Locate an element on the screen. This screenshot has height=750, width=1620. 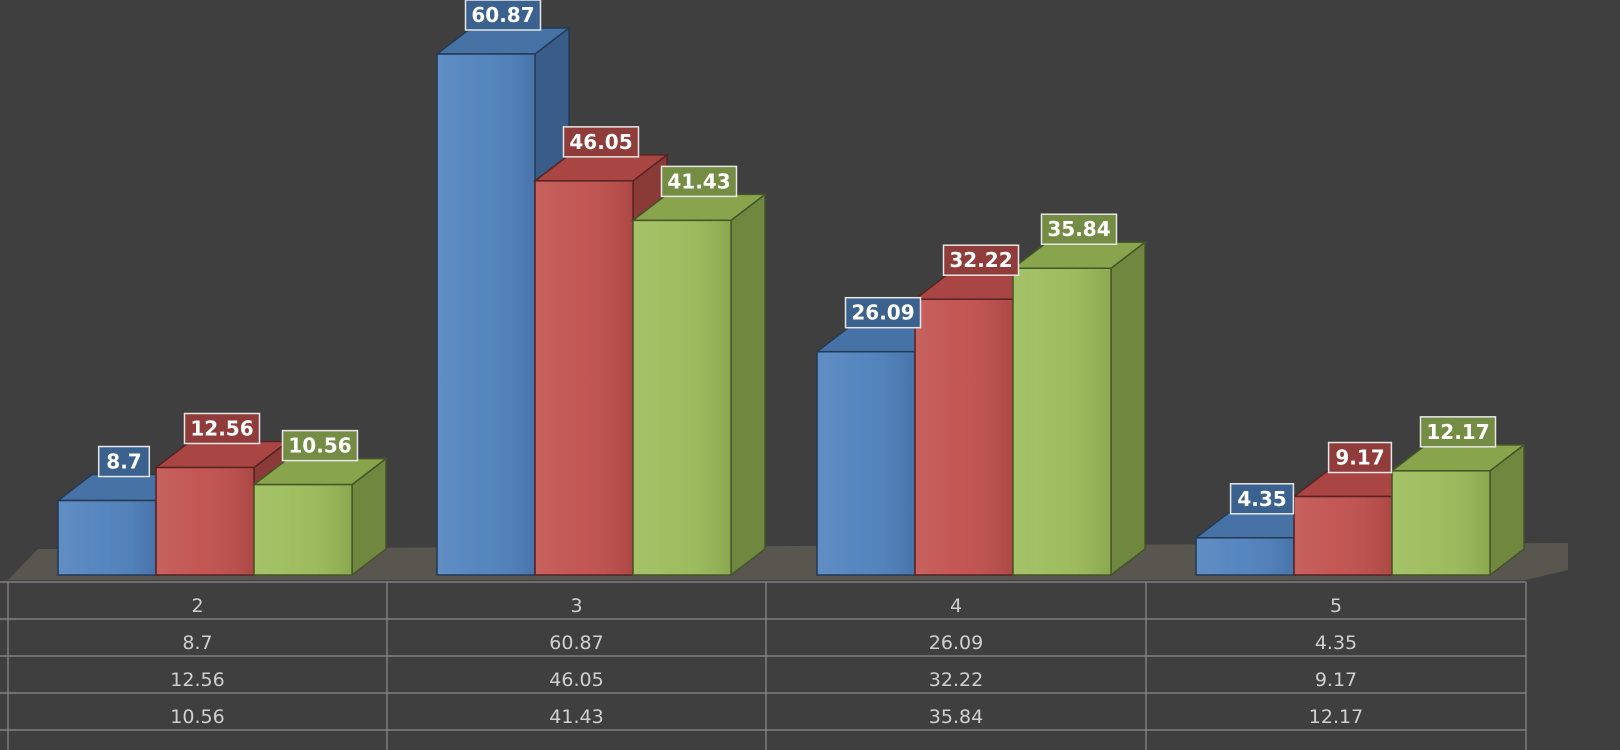
data-label-text: 60.87 is located at coordinates (502, 15).